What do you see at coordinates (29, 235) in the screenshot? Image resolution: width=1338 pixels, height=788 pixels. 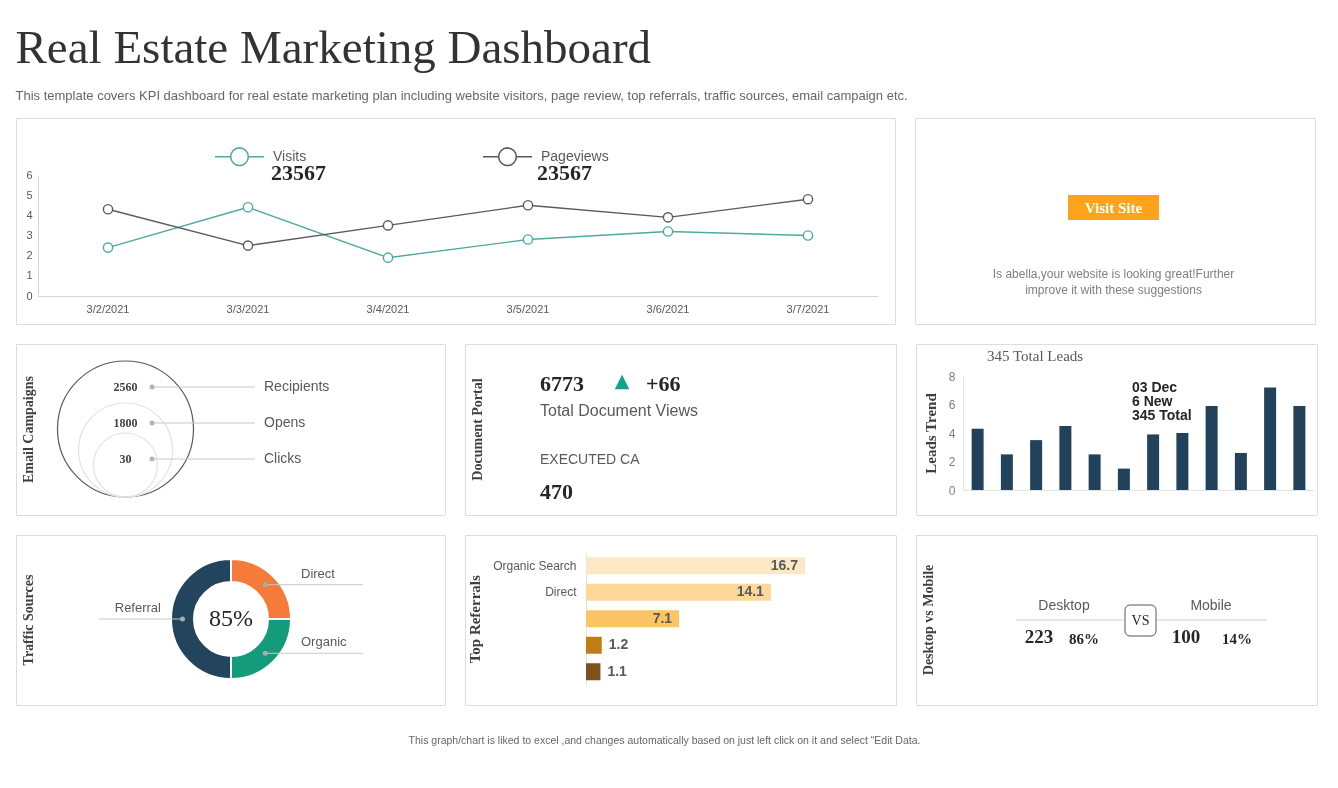 I see `y-tick-label: 3` at bounding box center [29, 235].